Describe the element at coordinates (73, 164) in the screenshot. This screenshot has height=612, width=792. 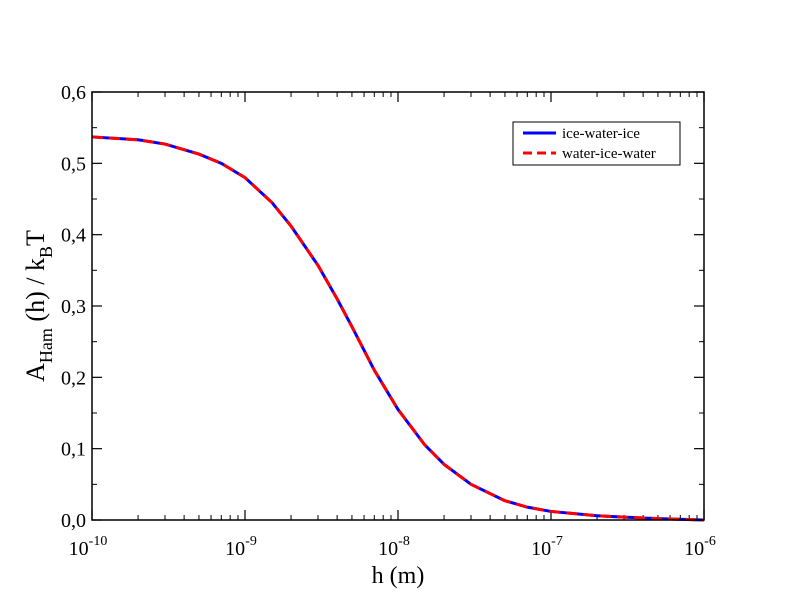
I see `y-tick-label: 0,5` at that location.